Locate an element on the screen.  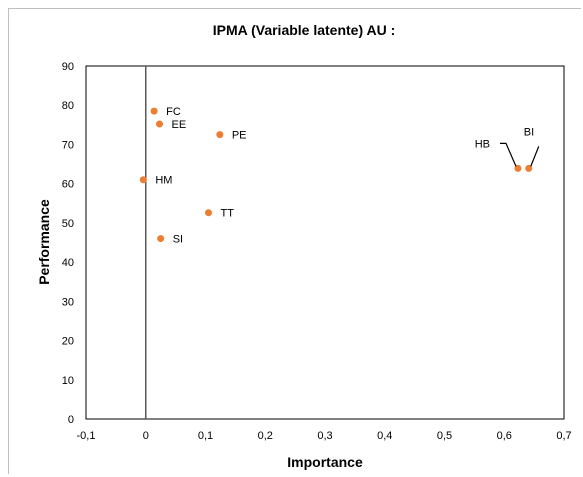
y-tick-label: 20 is located at coordinates (68, 342).